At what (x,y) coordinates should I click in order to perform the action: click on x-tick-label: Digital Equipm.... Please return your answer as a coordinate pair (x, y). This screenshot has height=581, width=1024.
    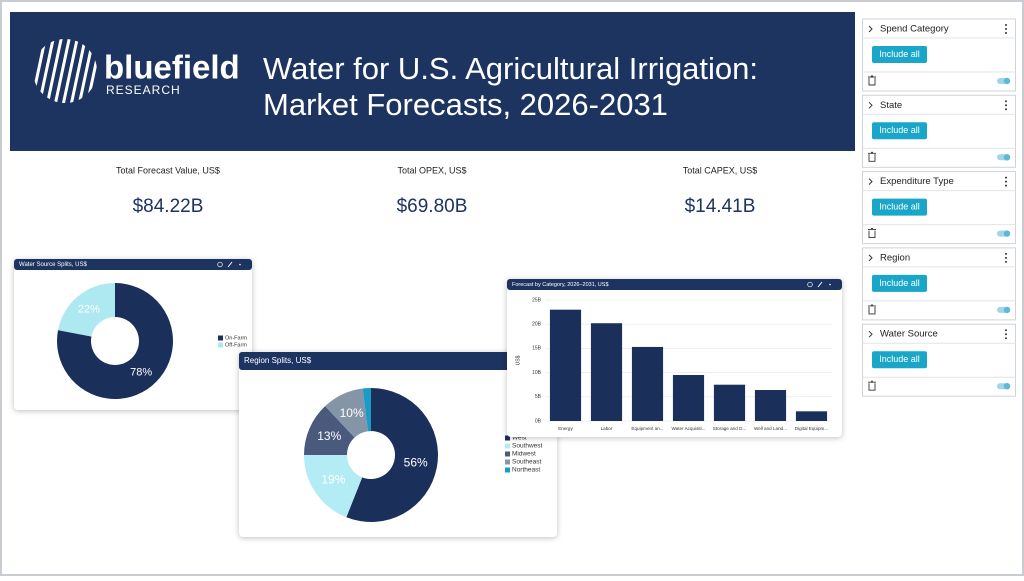
    Looking at the image, I should click on (811, 428).